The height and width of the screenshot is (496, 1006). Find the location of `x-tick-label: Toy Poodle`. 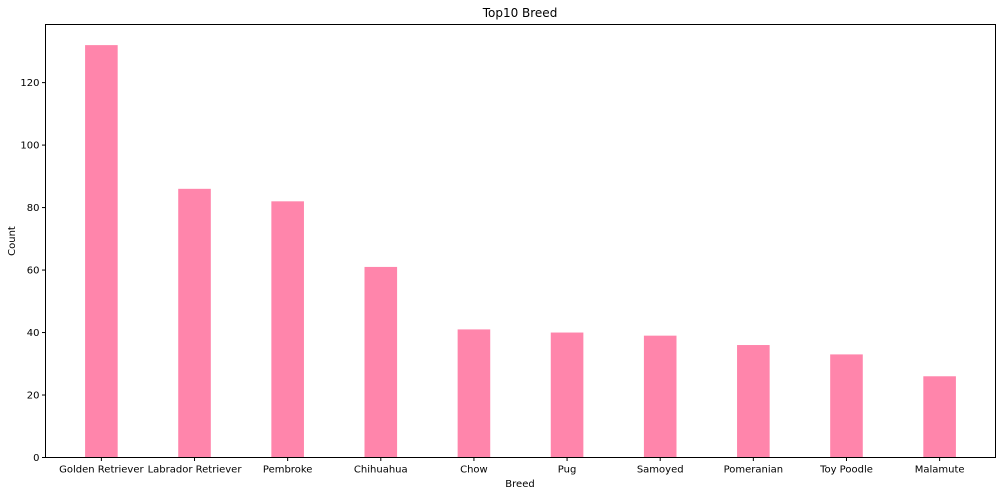

x-tick-label: Toy Poodle is located at coordinates (846, 470).